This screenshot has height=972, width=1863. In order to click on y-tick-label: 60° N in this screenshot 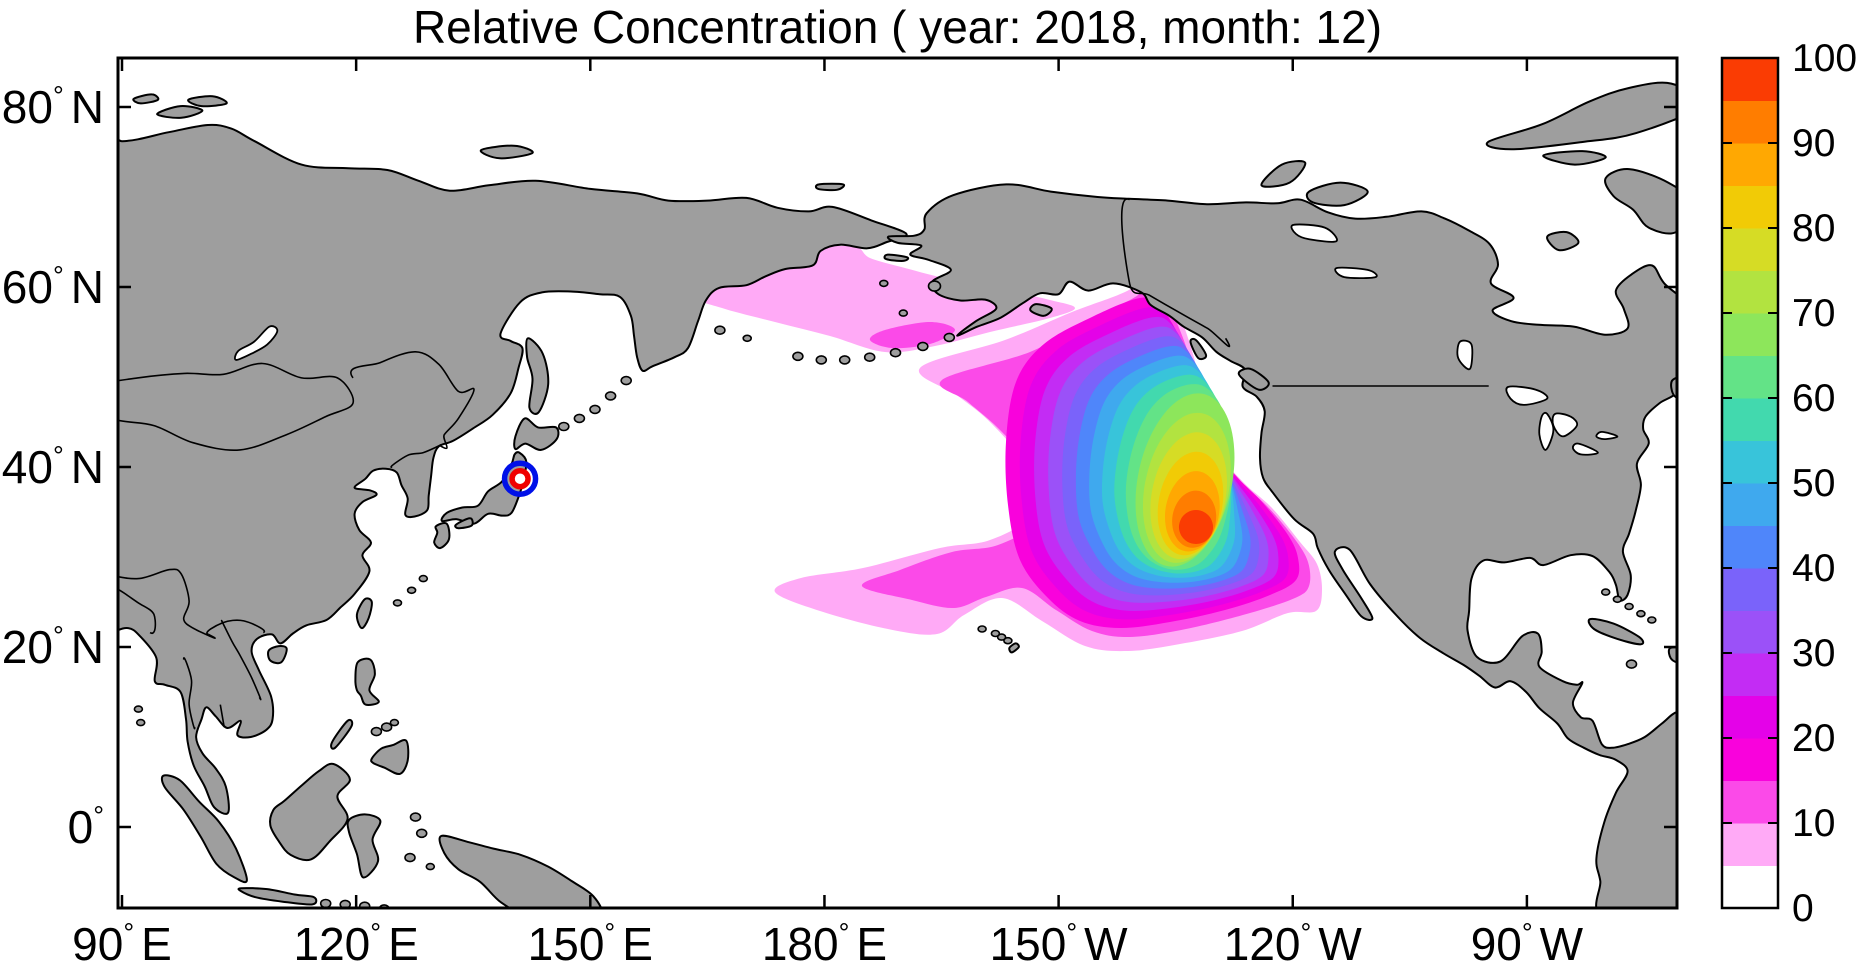, I will do `click(53, 287)`.